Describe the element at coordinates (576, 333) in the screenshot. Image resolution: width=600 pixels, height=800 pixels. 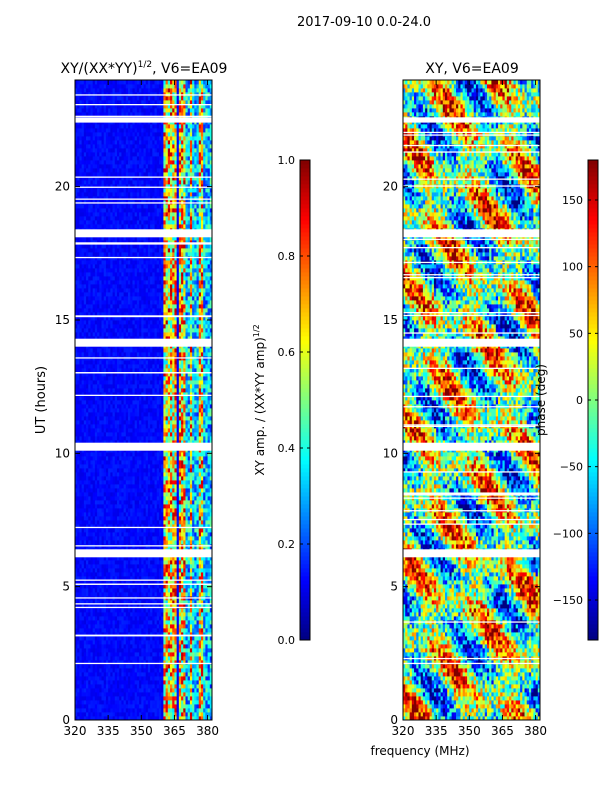
I see `colorbar-tick-label: 50` at that location.